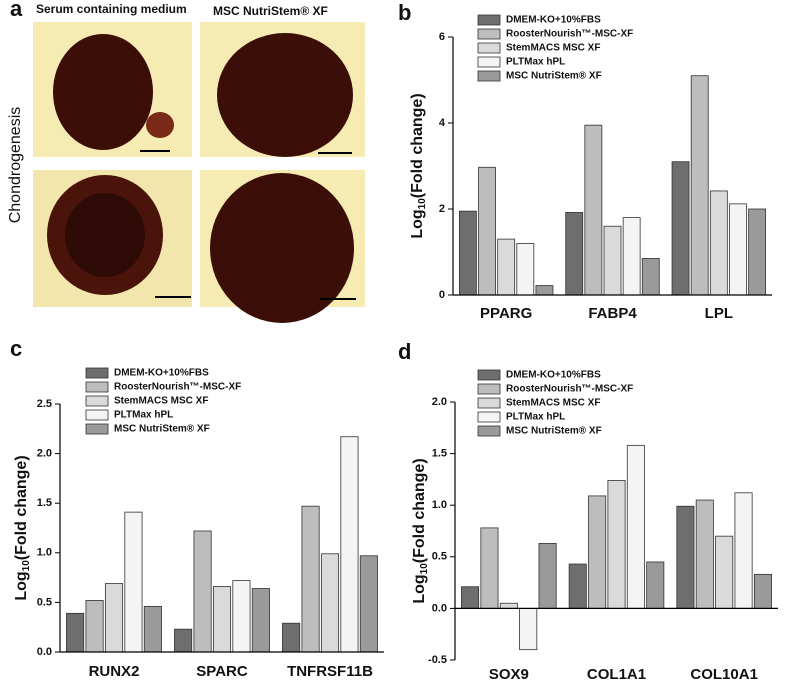  What do you see at coordinates (437, 660) in the screenshot?
I see `y-tick-label: -0.5` at bounding box center [437, 660].